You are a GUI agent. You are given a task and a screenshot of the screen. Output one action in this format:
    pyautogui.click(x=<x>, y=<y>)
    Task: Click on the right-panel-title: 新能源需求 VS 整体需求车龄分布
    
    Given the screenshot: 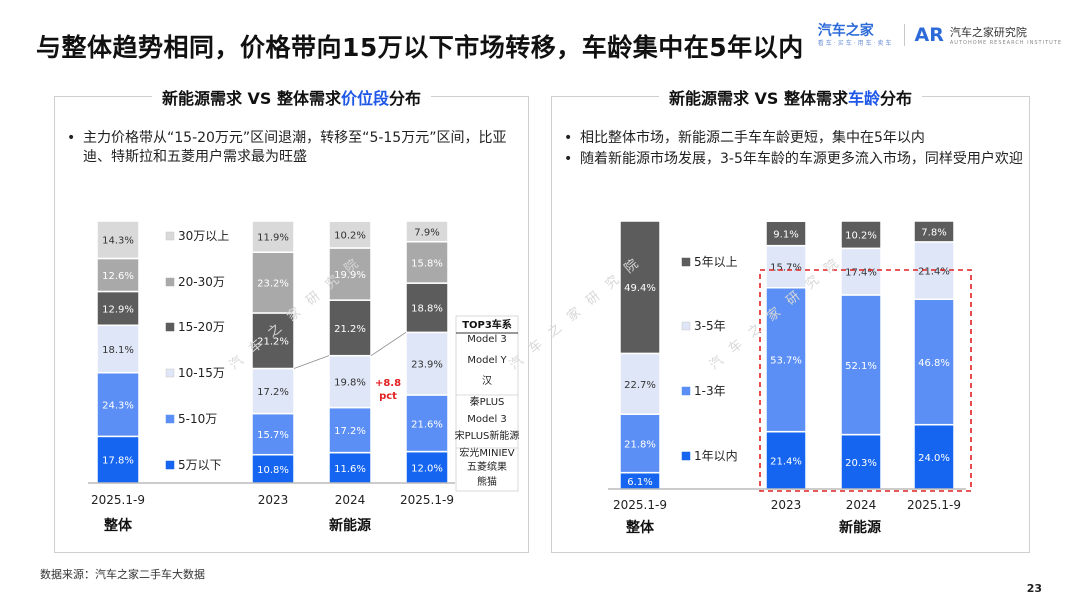 What is the action you would take?
    pyautogui.click(x=790, y=97)
    